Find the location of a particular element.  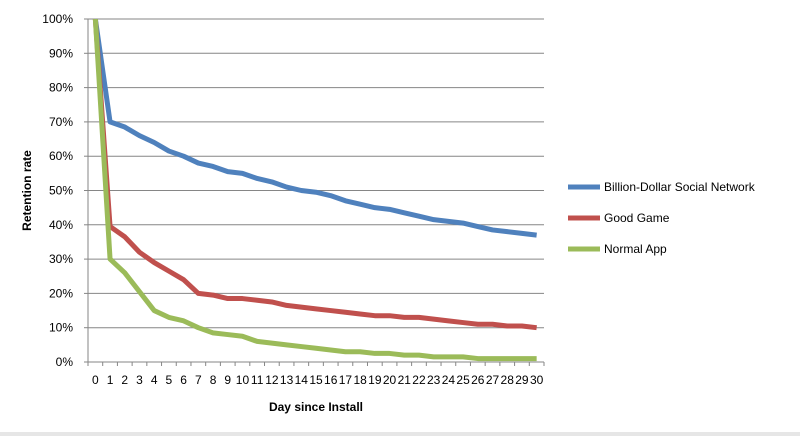

y-tick-label: 70% is located at coordinates (61, 122).